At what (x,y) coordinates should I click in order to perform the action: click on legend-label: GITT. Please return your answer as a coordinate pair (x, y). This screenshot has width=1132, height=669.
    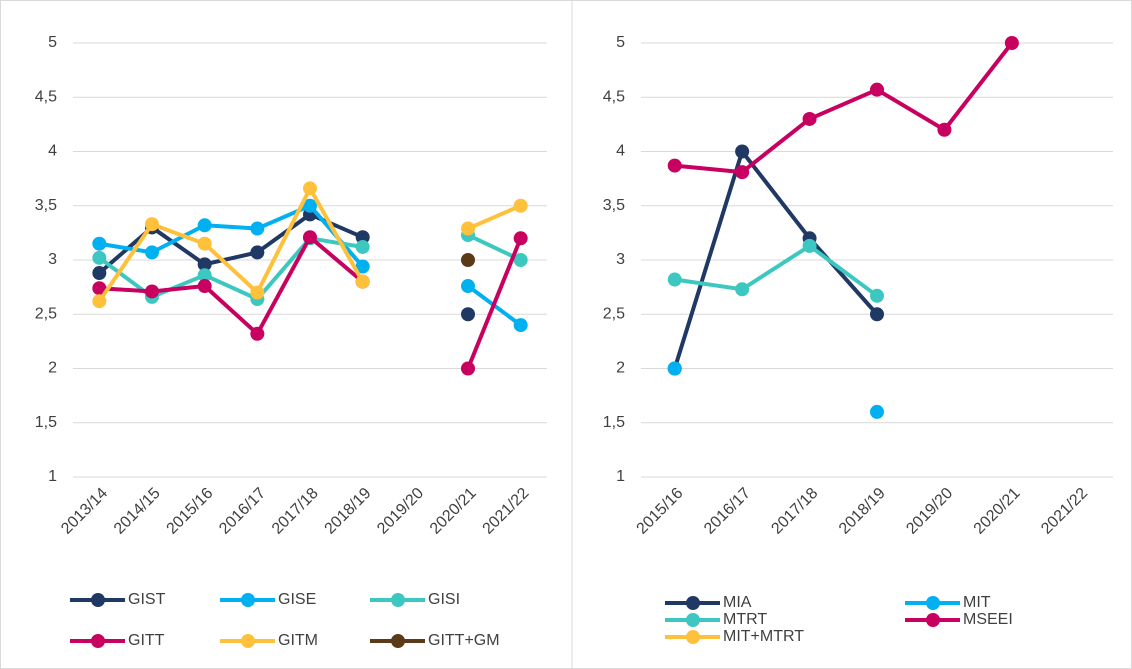
    Looking at the image, I should click on (146, 640).